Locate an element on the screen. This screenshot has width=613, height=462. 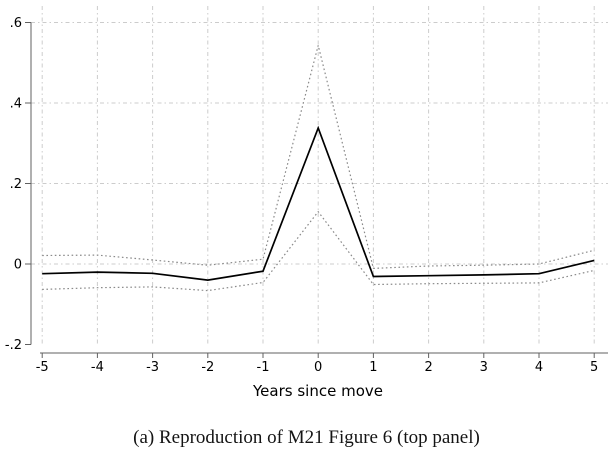
y-tick-label: -.2 is located at coordinates (13, 345).